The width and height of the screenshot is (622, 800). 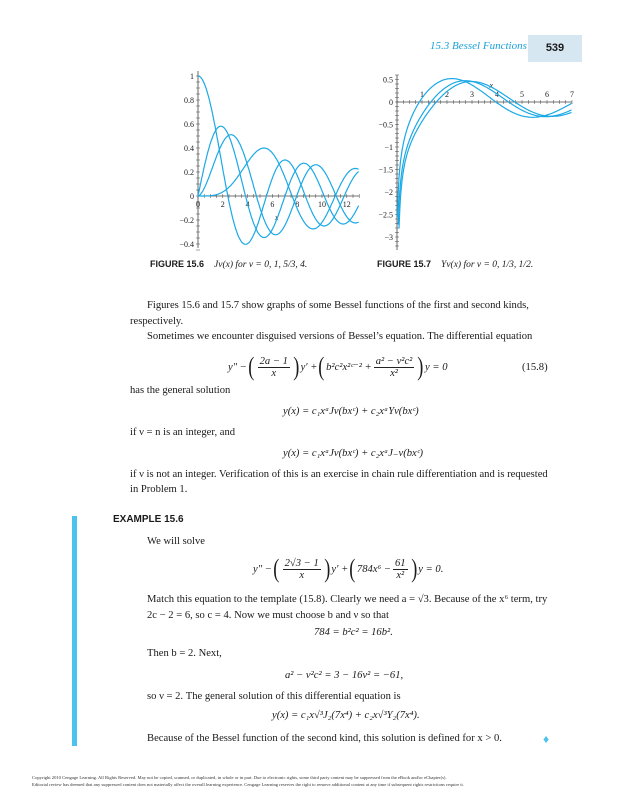 I want to click on paragraph: if ν = n is an integer, and, so click(x=183, y=432).